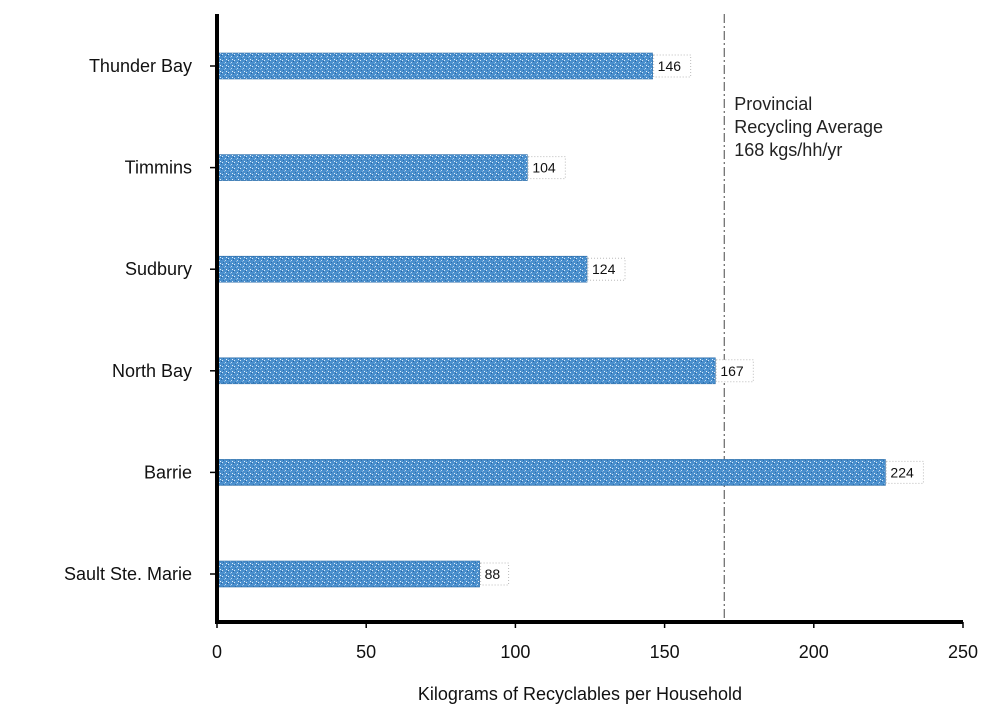 This screenshot has width=985, height=707. I want to click on category-label: North Bay, so click(152, 371).